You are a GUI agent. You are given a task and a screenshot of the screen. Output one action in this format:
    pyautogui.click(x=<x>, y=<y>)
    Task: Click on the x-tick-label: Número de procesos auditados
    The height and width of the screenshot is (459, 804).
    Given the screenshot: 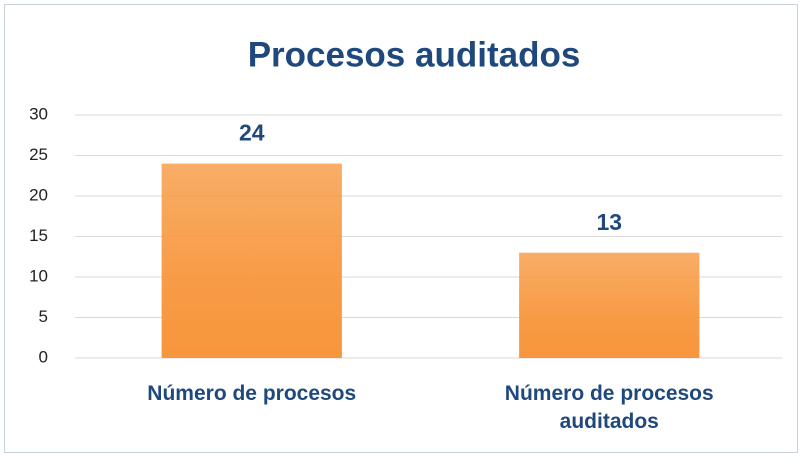 What is the action you would take?
    pyautogui.click(x=609, y=407)
    